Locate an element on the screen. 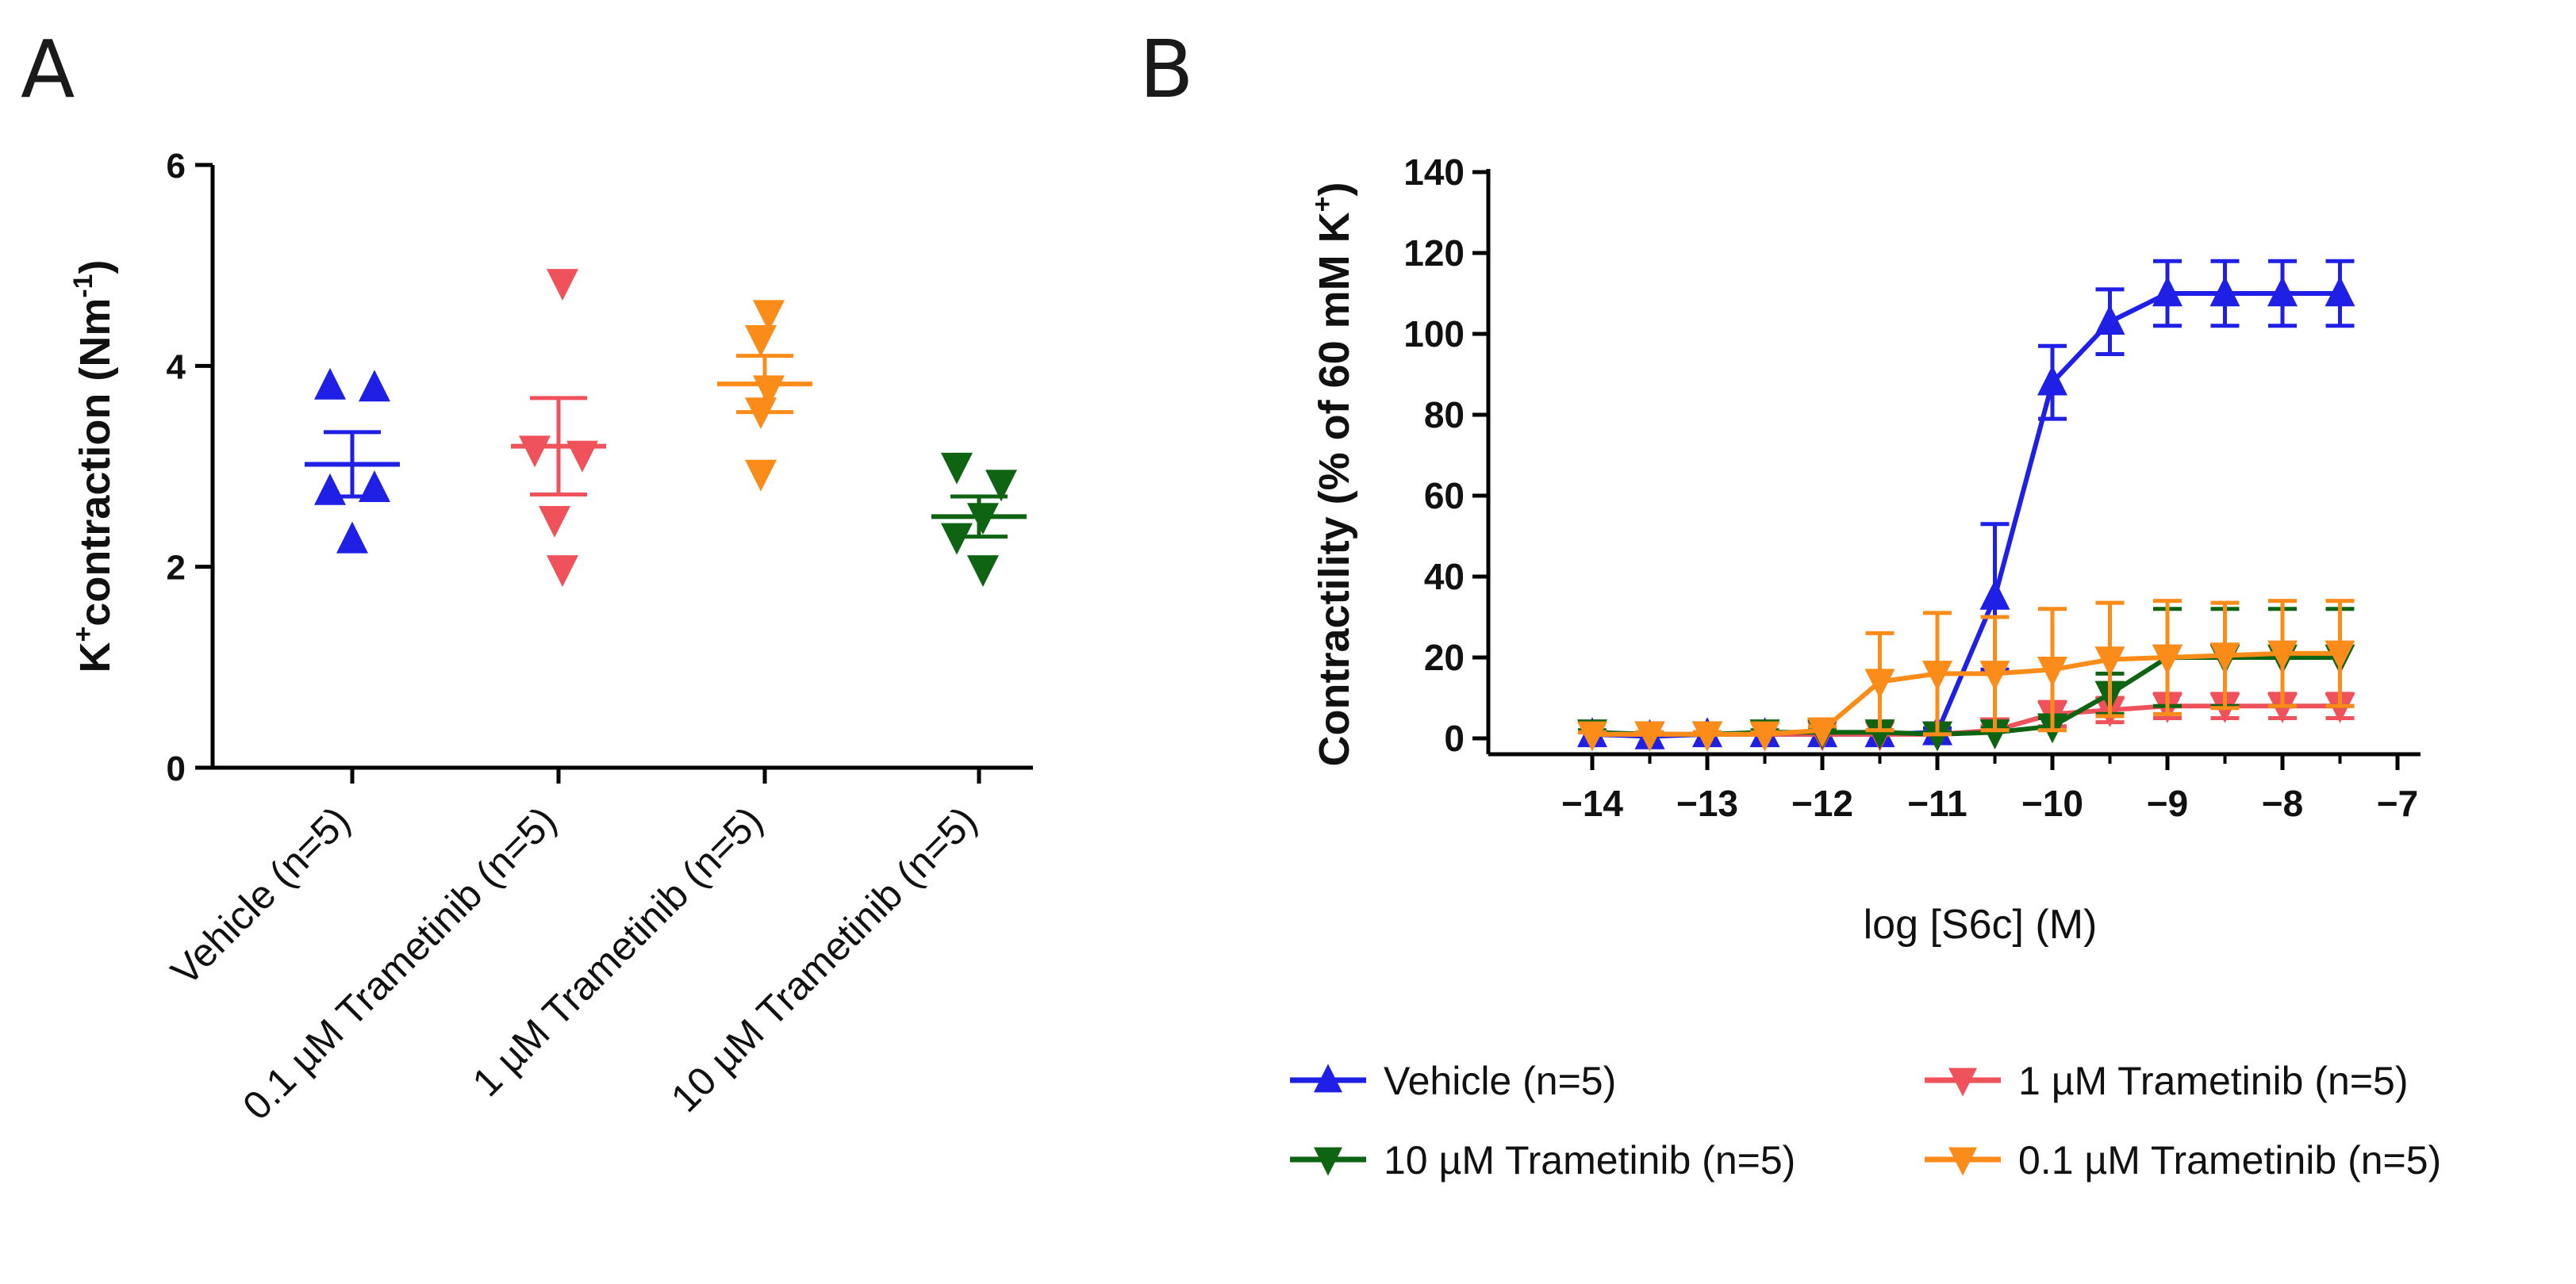 This screenshot has width=2576, height=1284. legend-item: Vehicle (n=5) is located at coordinates (1453, 1081).